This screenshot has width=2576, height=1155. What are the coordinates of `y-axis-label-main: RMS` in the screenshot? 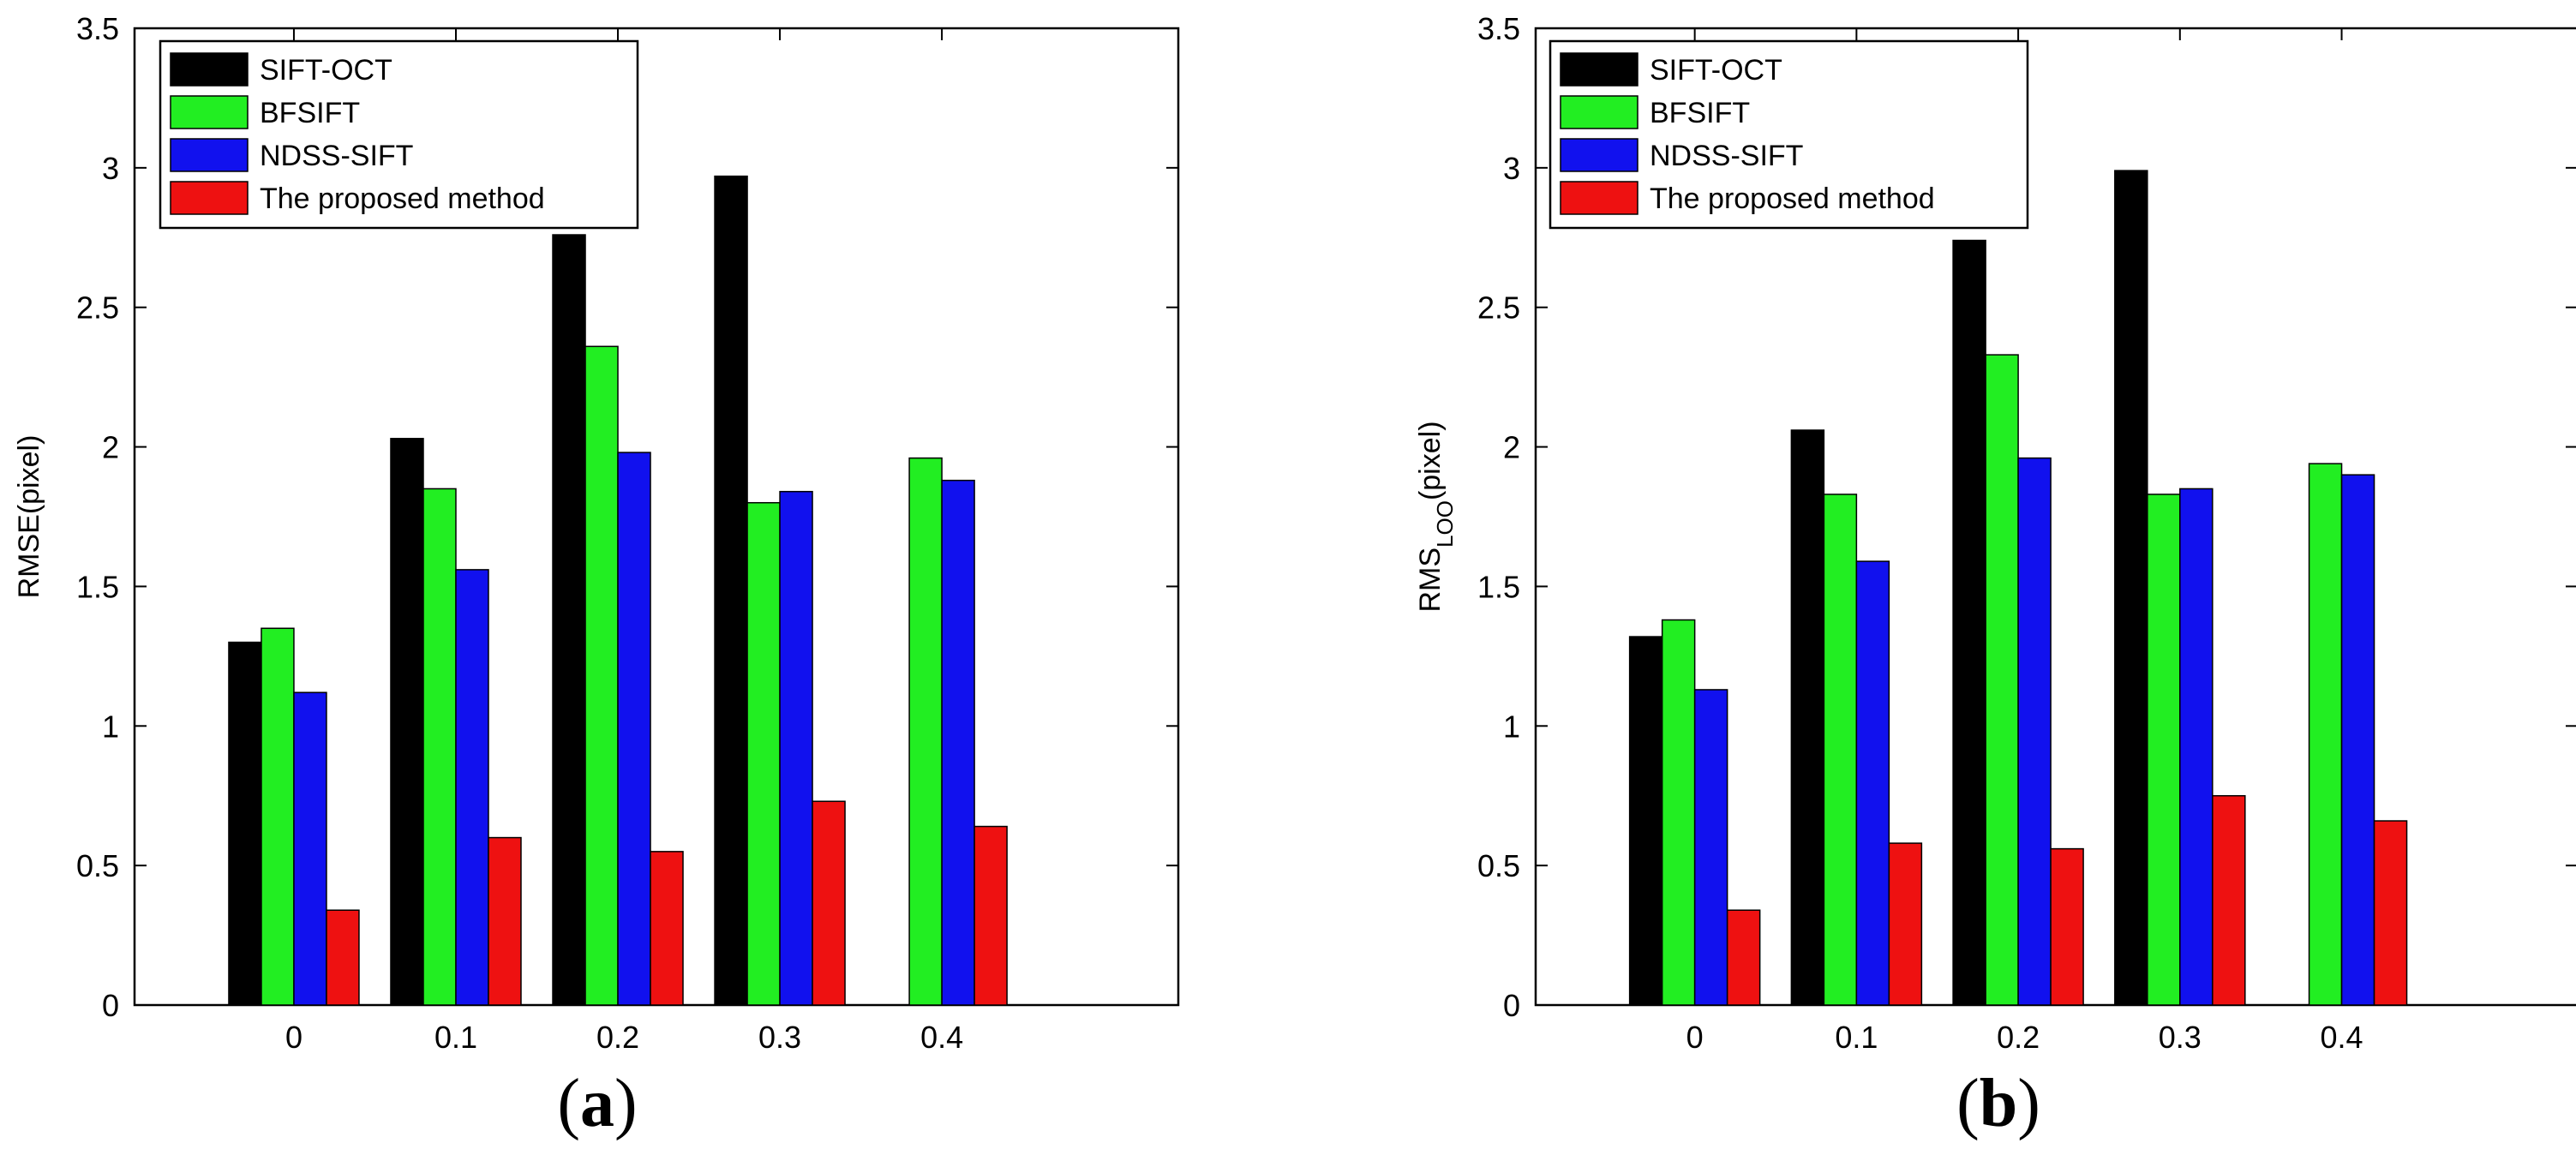 It's located at (1430, 581).